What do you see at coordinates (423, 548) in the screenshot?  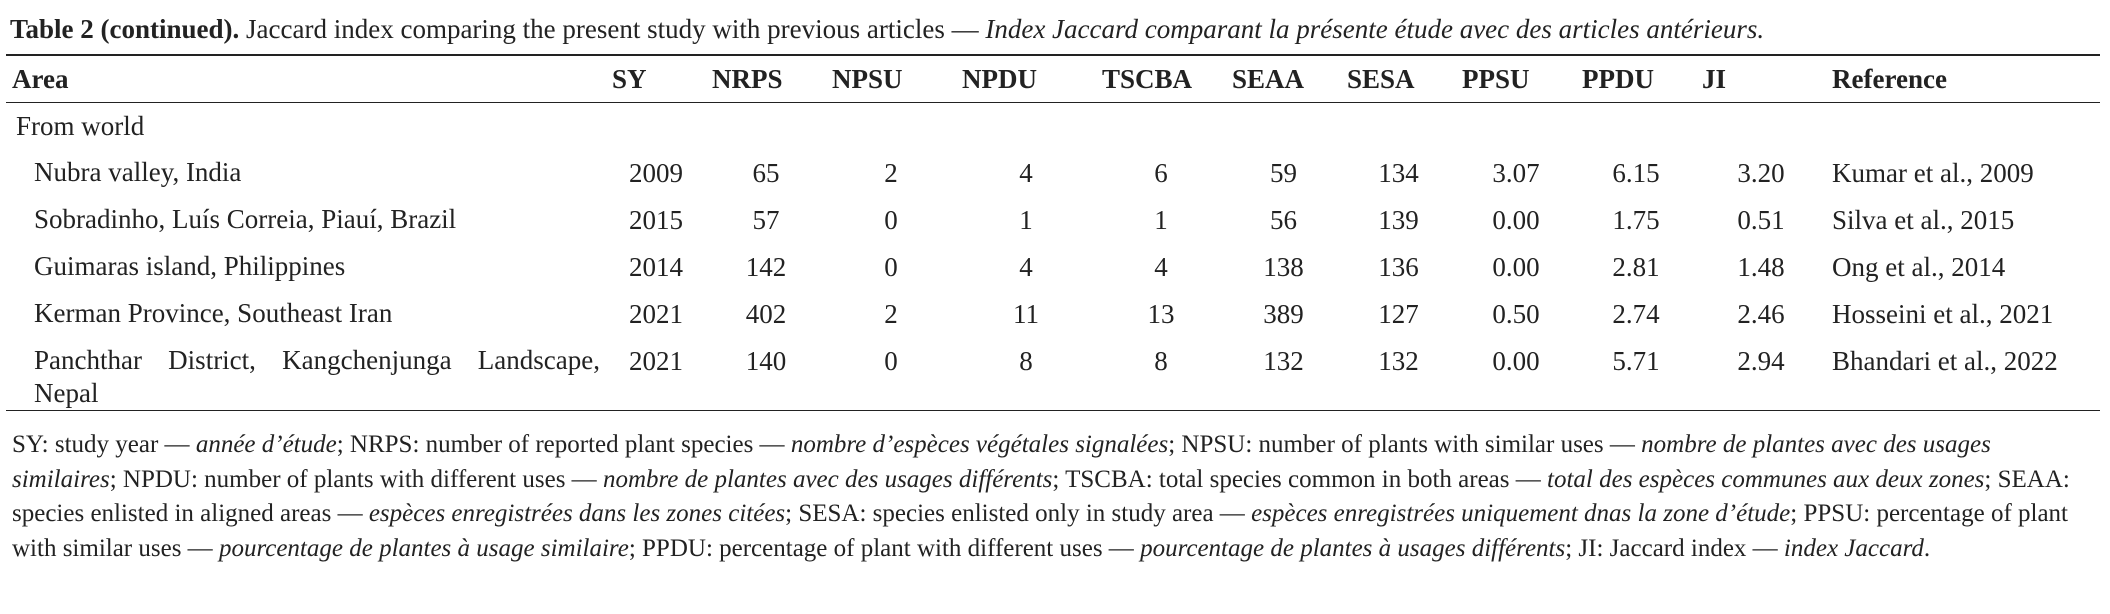 I see `text-segment: pourcentage de plantes à usage similaire` at bounding box center [423, 548].